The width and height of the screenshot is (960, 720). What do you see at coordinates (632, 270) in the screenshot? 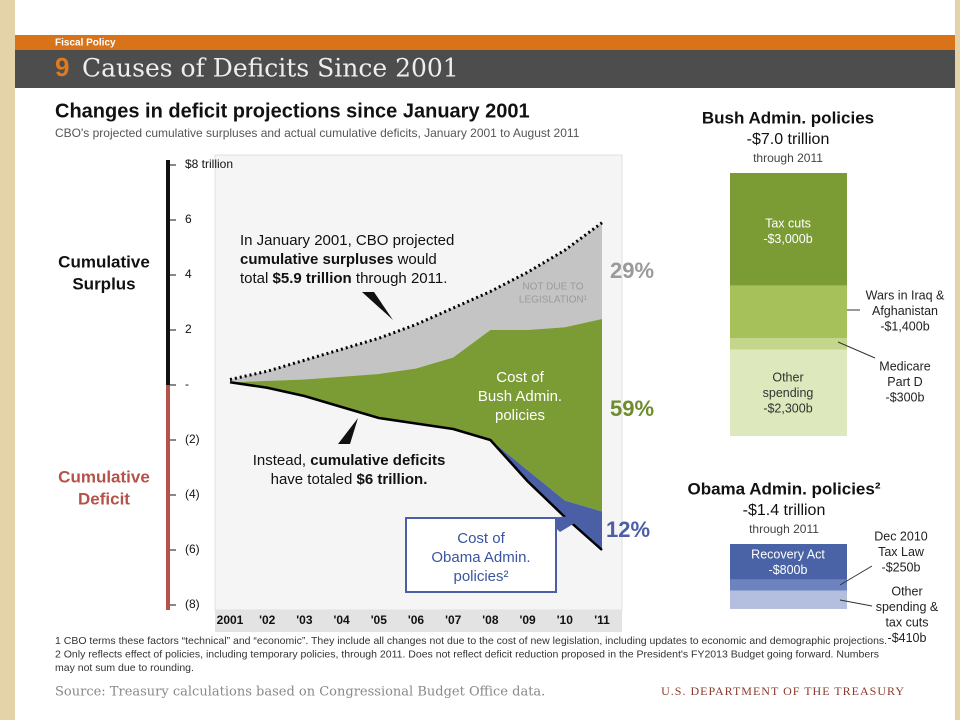
I see `annotation: 29%` at bounding box center [632, 270].